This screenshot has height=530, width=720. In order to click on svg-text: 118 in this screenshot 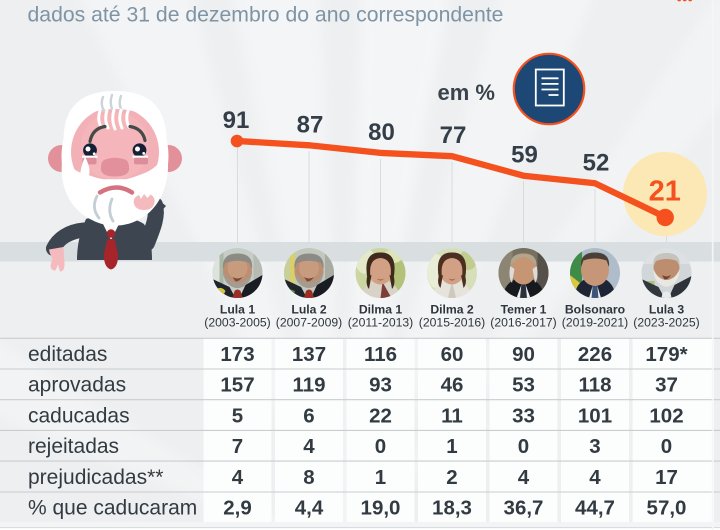, I will do `click(594, 385)`.